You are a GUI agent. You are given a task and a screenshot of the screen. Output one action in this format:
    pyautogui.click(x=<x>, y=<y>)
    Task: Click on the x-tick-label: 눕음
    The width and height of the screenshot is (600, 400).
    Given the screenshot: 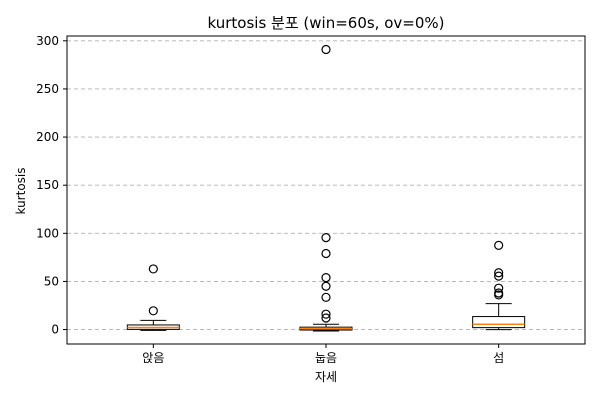 What is the action you would take?
    pyautogui.click(x=326, y=358)
    